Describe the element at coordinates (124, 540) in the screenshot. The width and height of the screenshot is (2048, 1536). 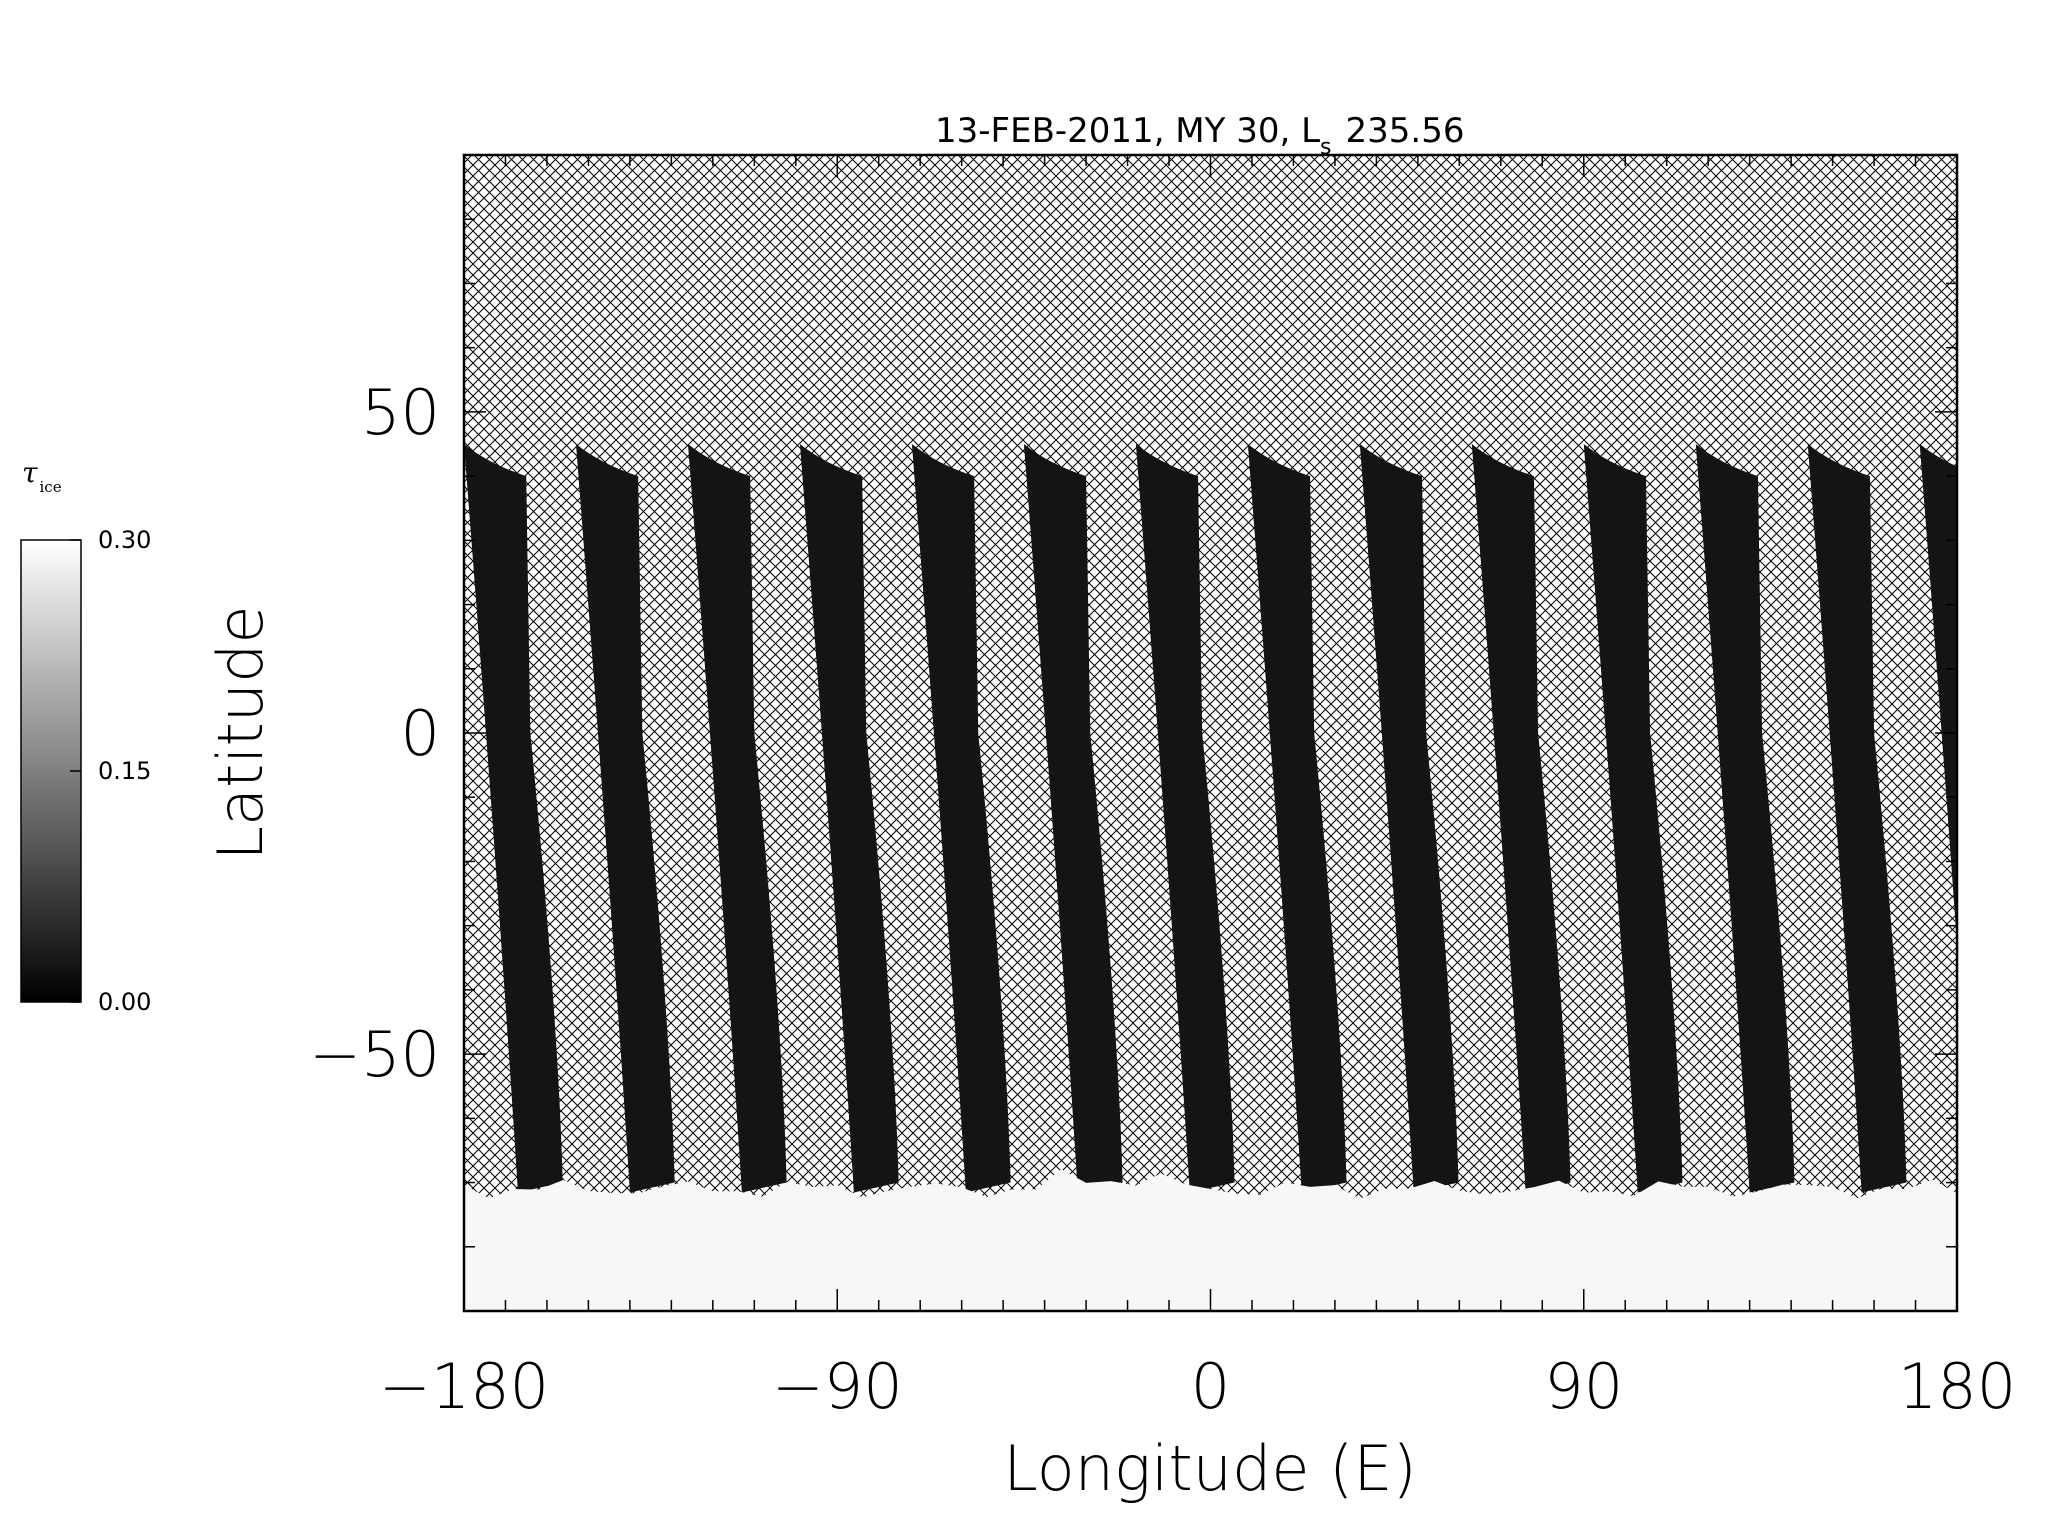
I see `colorbar-tick-label: 0.30` at that location.